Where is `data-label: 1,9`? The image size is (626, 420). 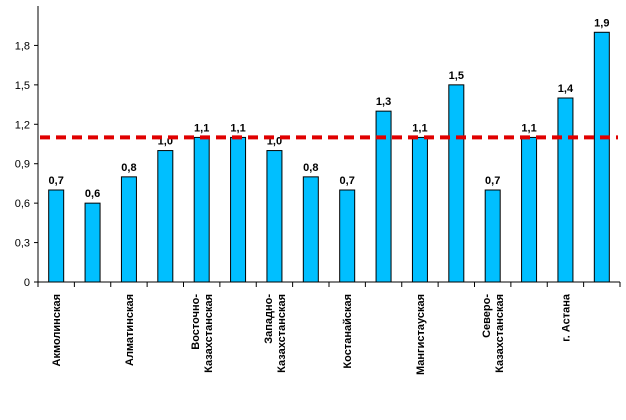 data-label: 1,9 is located at coordinates (601, 23).